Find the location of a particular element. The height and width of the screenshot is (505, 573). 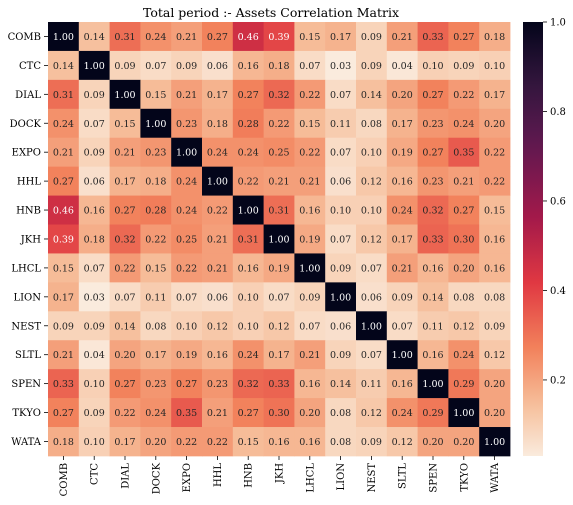

cell-value-label: 0.33 is located at coordinates (278, 384).